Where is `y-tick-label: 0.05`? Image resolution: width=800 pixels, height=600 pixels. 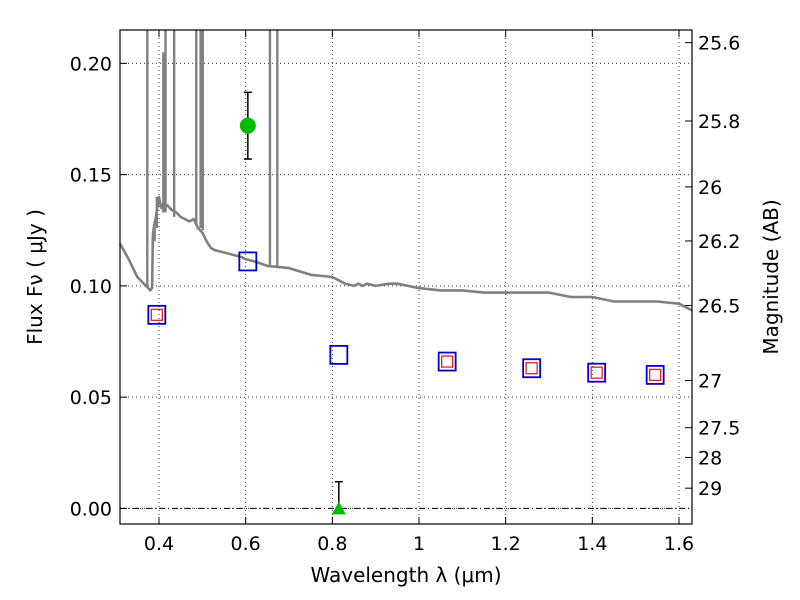 y-tick-label: 0.05 is located at coordinates (91, 398).